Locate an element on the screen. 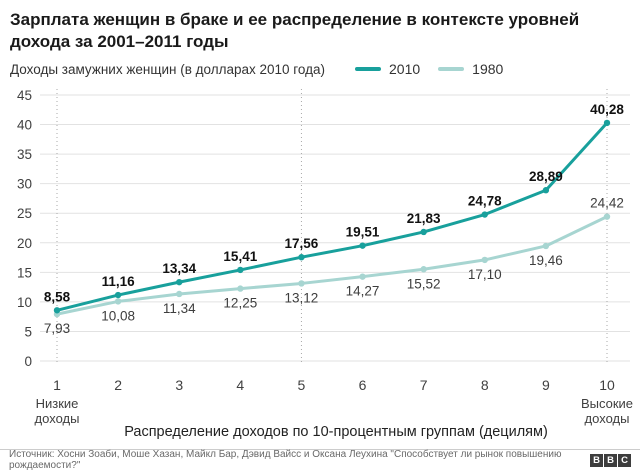 The image size is (640, 470). x-tick-label: 1 is located at coordinates (57, 385).